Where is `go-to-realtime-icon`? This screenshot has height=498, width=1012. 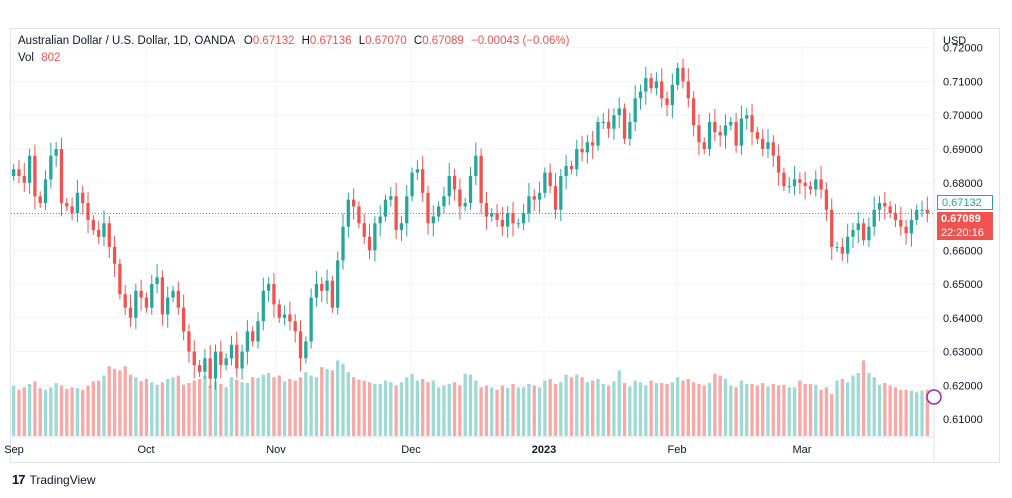
go-to-realtime-icon is located at coordinates (934, 397).